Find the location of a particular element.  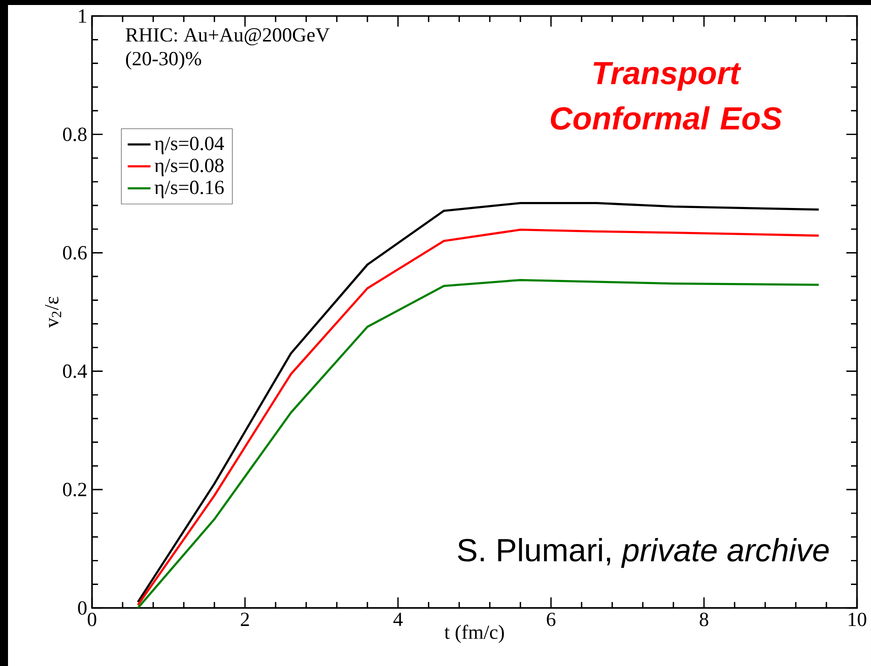

legend-label: η/s=0.04 is located at coordinates (189, 145).